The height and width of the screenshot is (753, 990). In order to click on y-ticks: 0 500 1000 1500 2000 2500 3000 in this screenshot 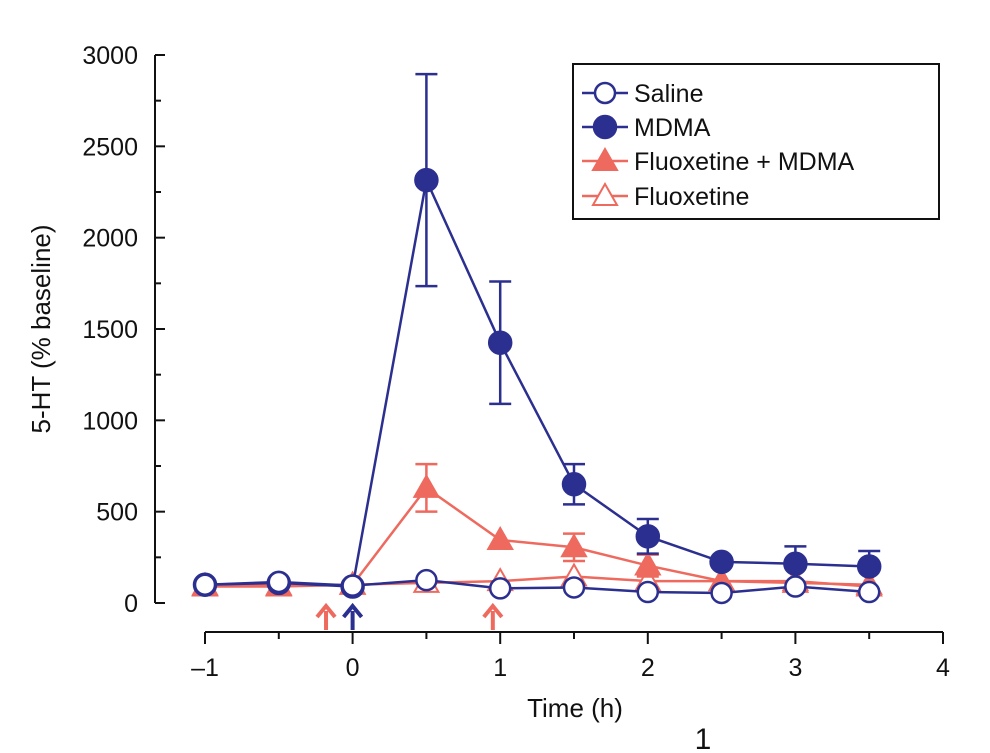, I will do `click(123, 330)`.